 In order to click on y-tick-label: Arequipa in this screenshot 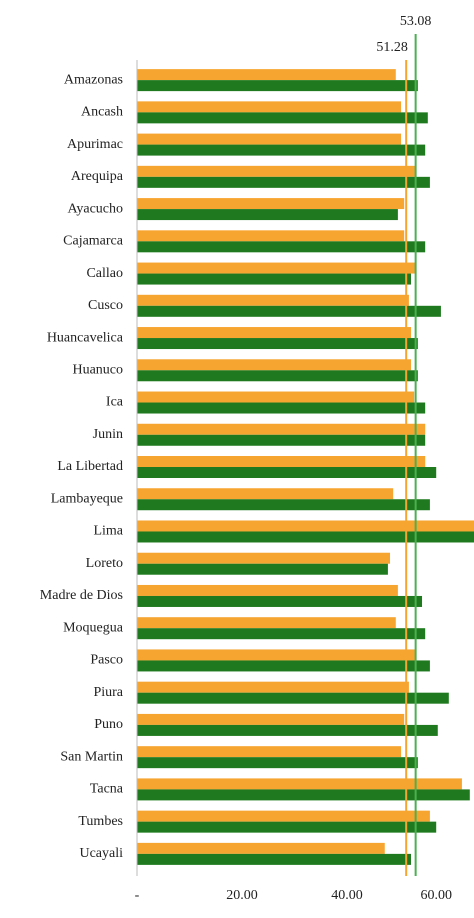, I will do `click(97, 176)`.